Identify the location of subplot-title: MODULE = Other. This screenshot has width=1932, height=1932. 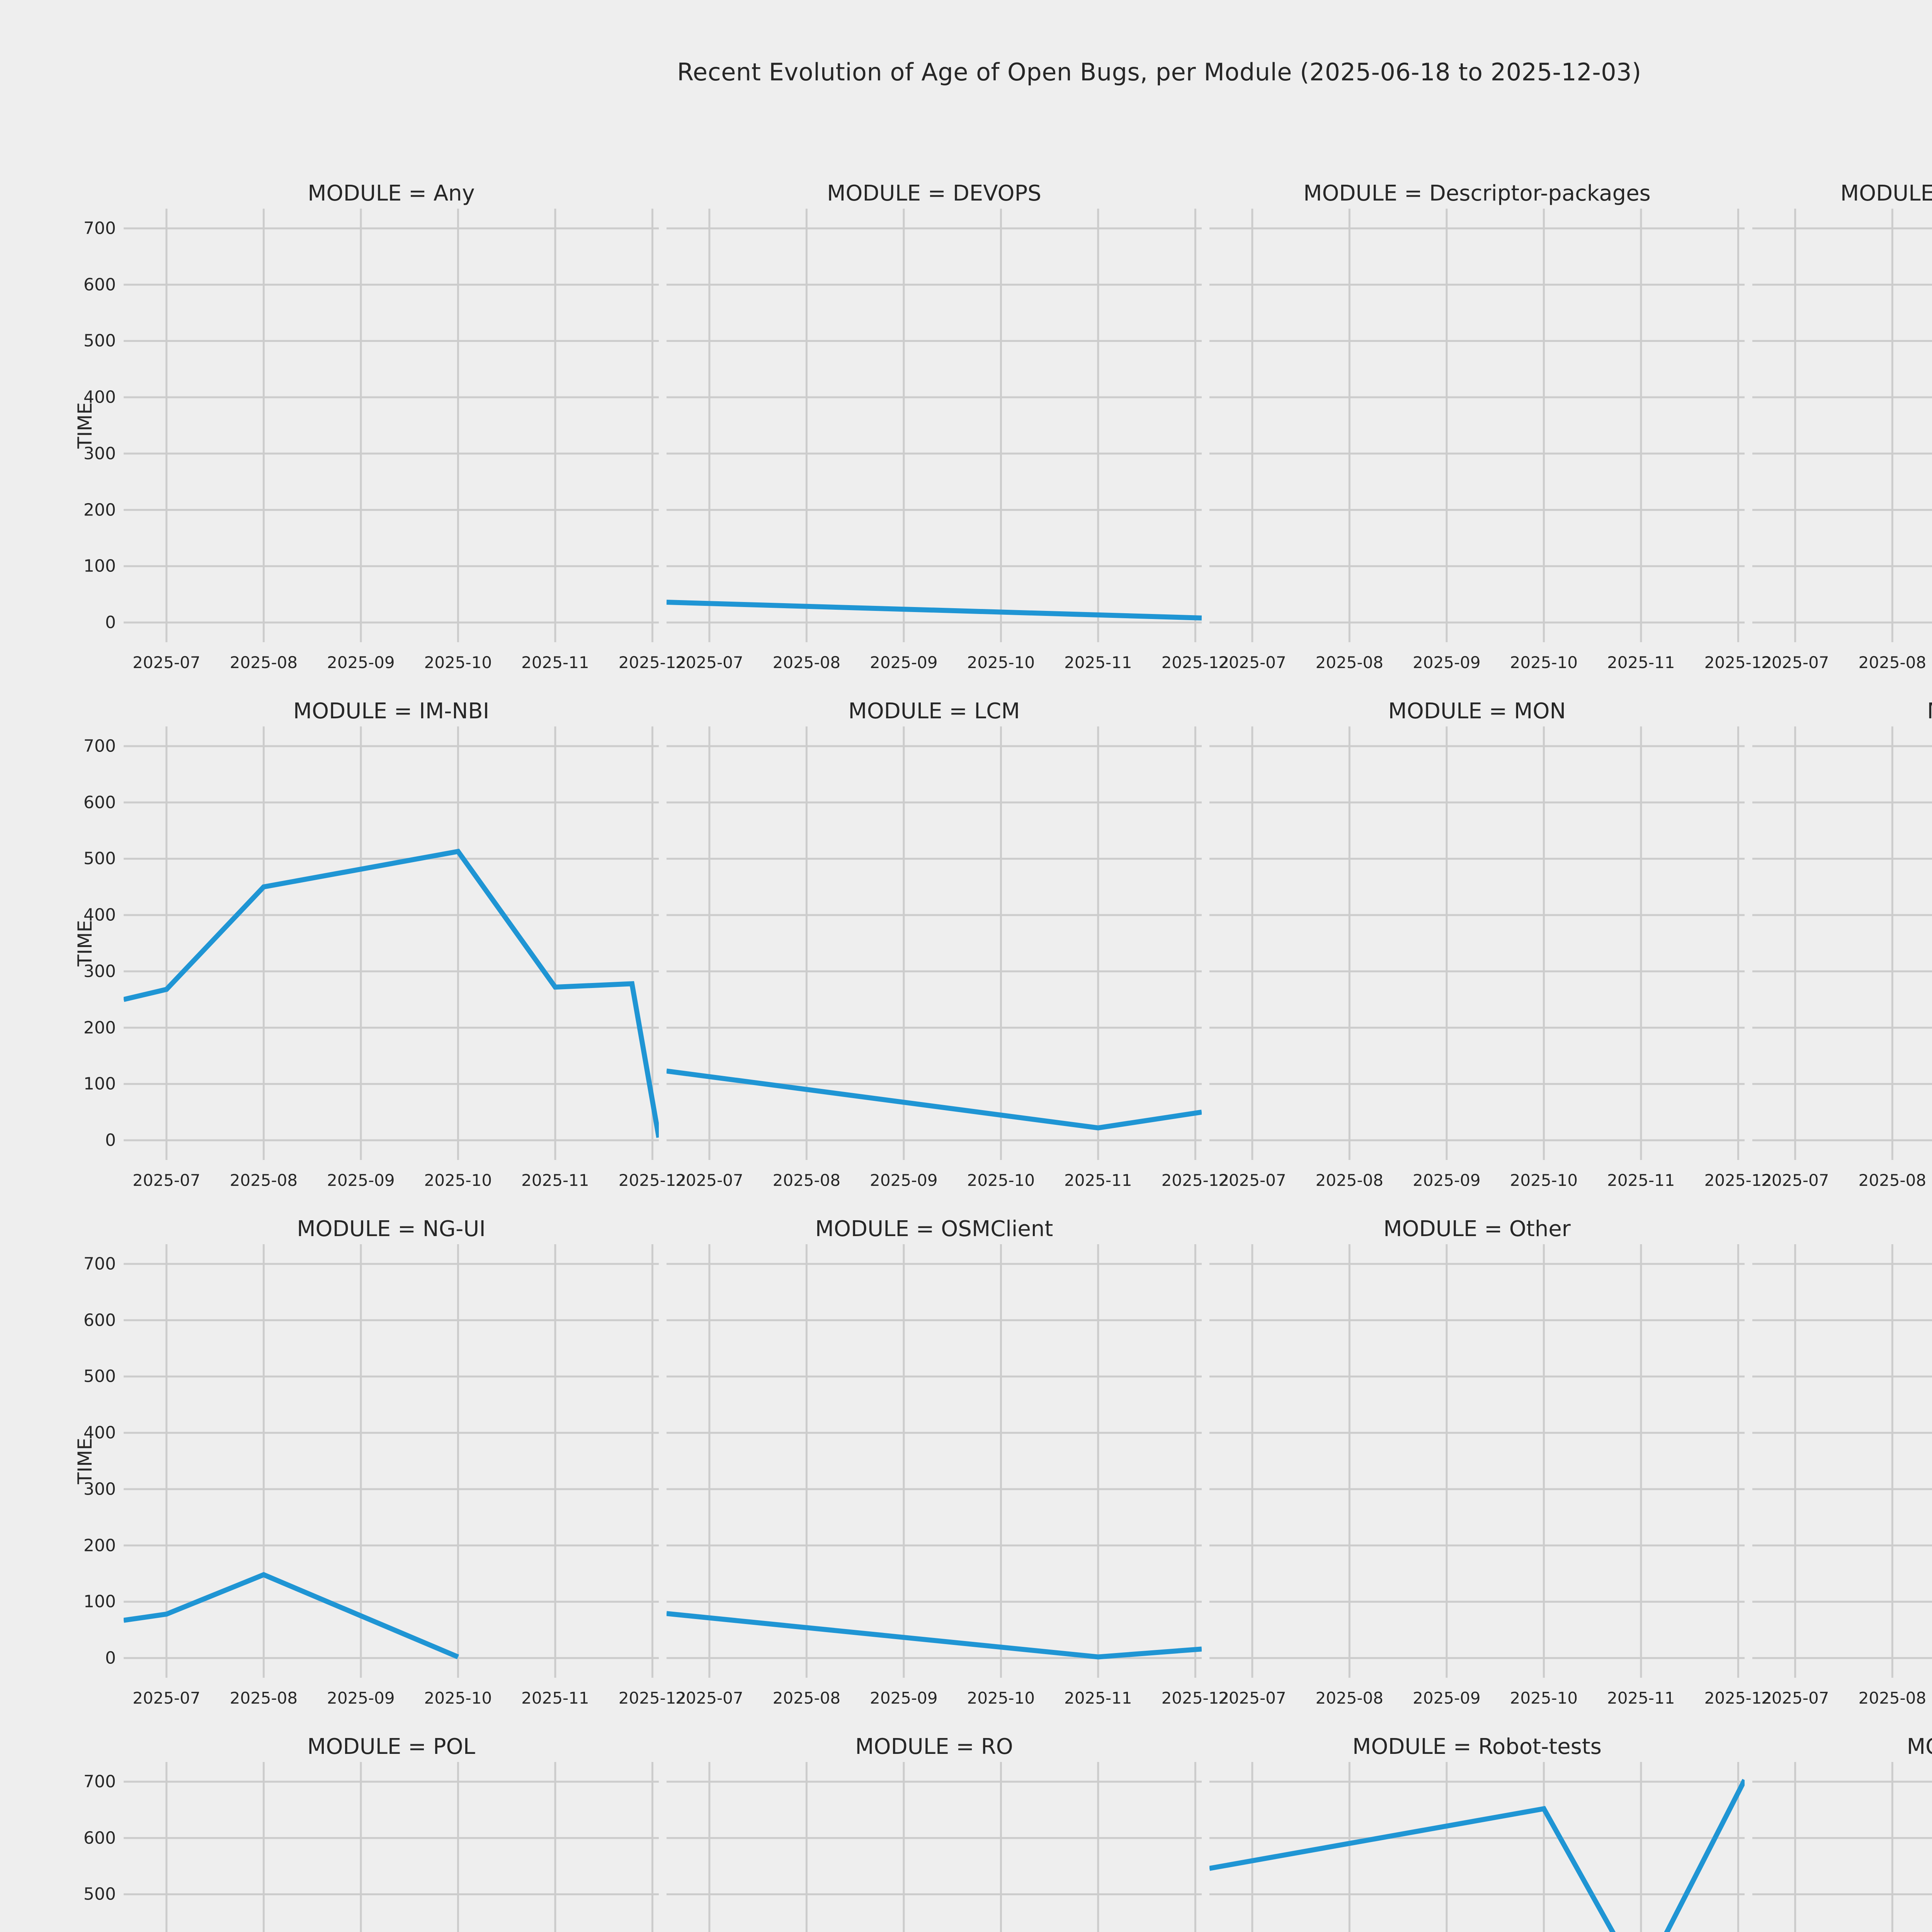
(1477, 1229).